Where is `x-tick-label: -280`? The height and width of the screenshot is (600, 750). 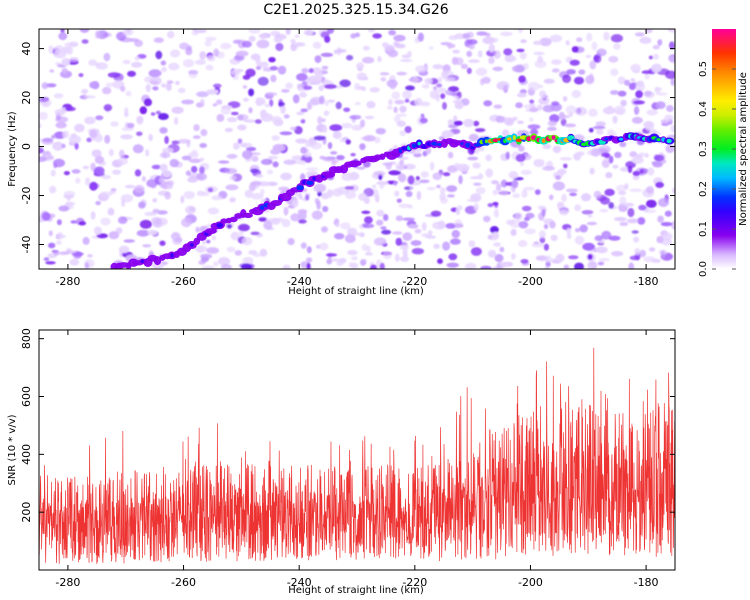
x-tick-label: -280 is located at coordinates (67, 281).